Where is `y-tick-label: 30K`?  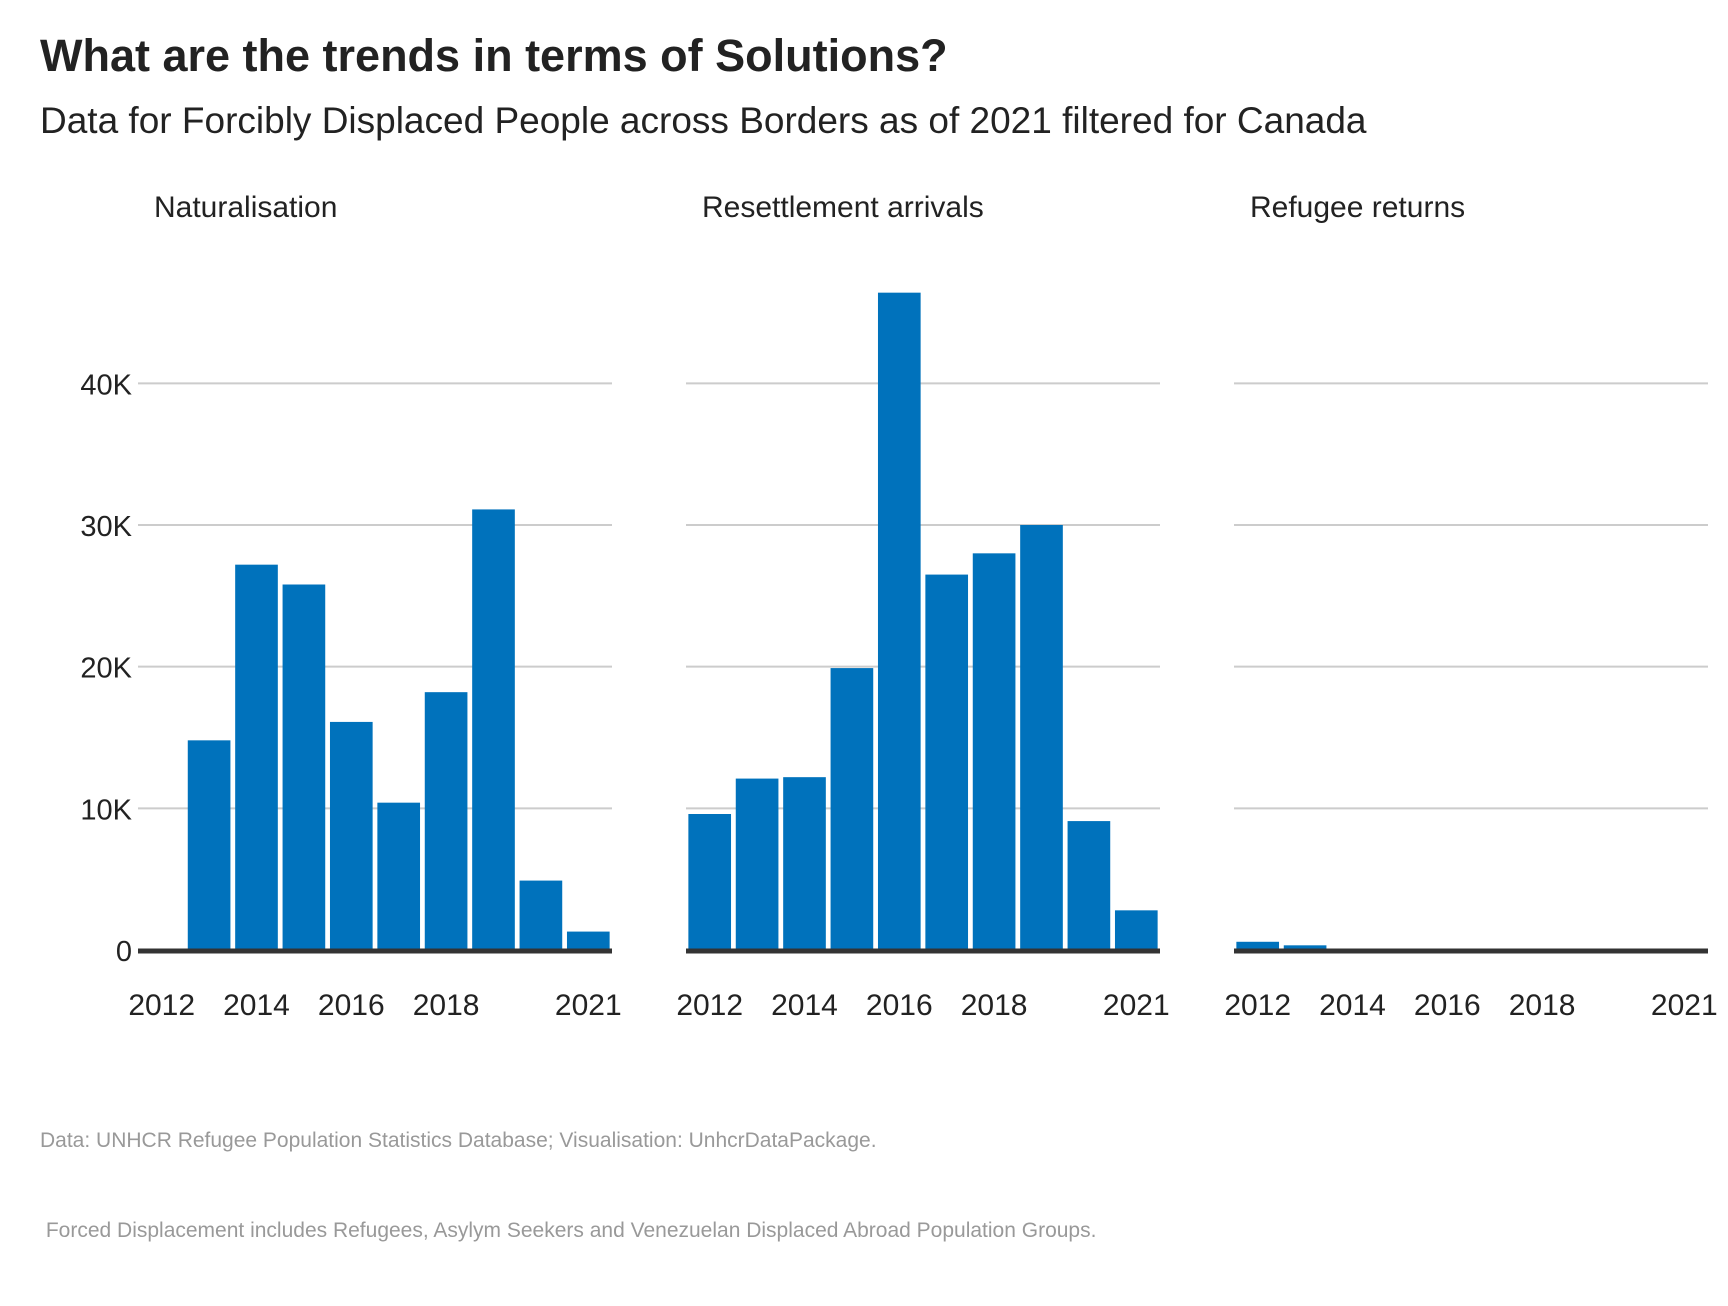
y-tick-label: 30K is located at coordinates (106, 527).